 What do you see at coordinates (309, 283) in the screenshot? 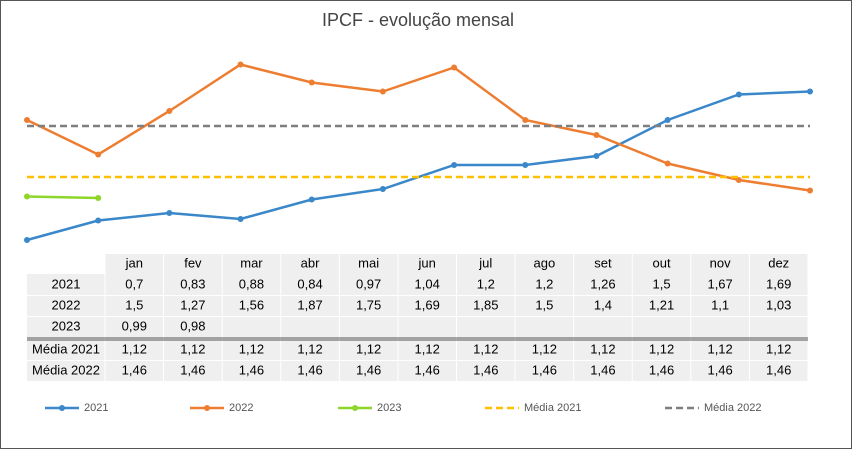
I see `table-cell: 0,84` at bounding box center [309, 283].